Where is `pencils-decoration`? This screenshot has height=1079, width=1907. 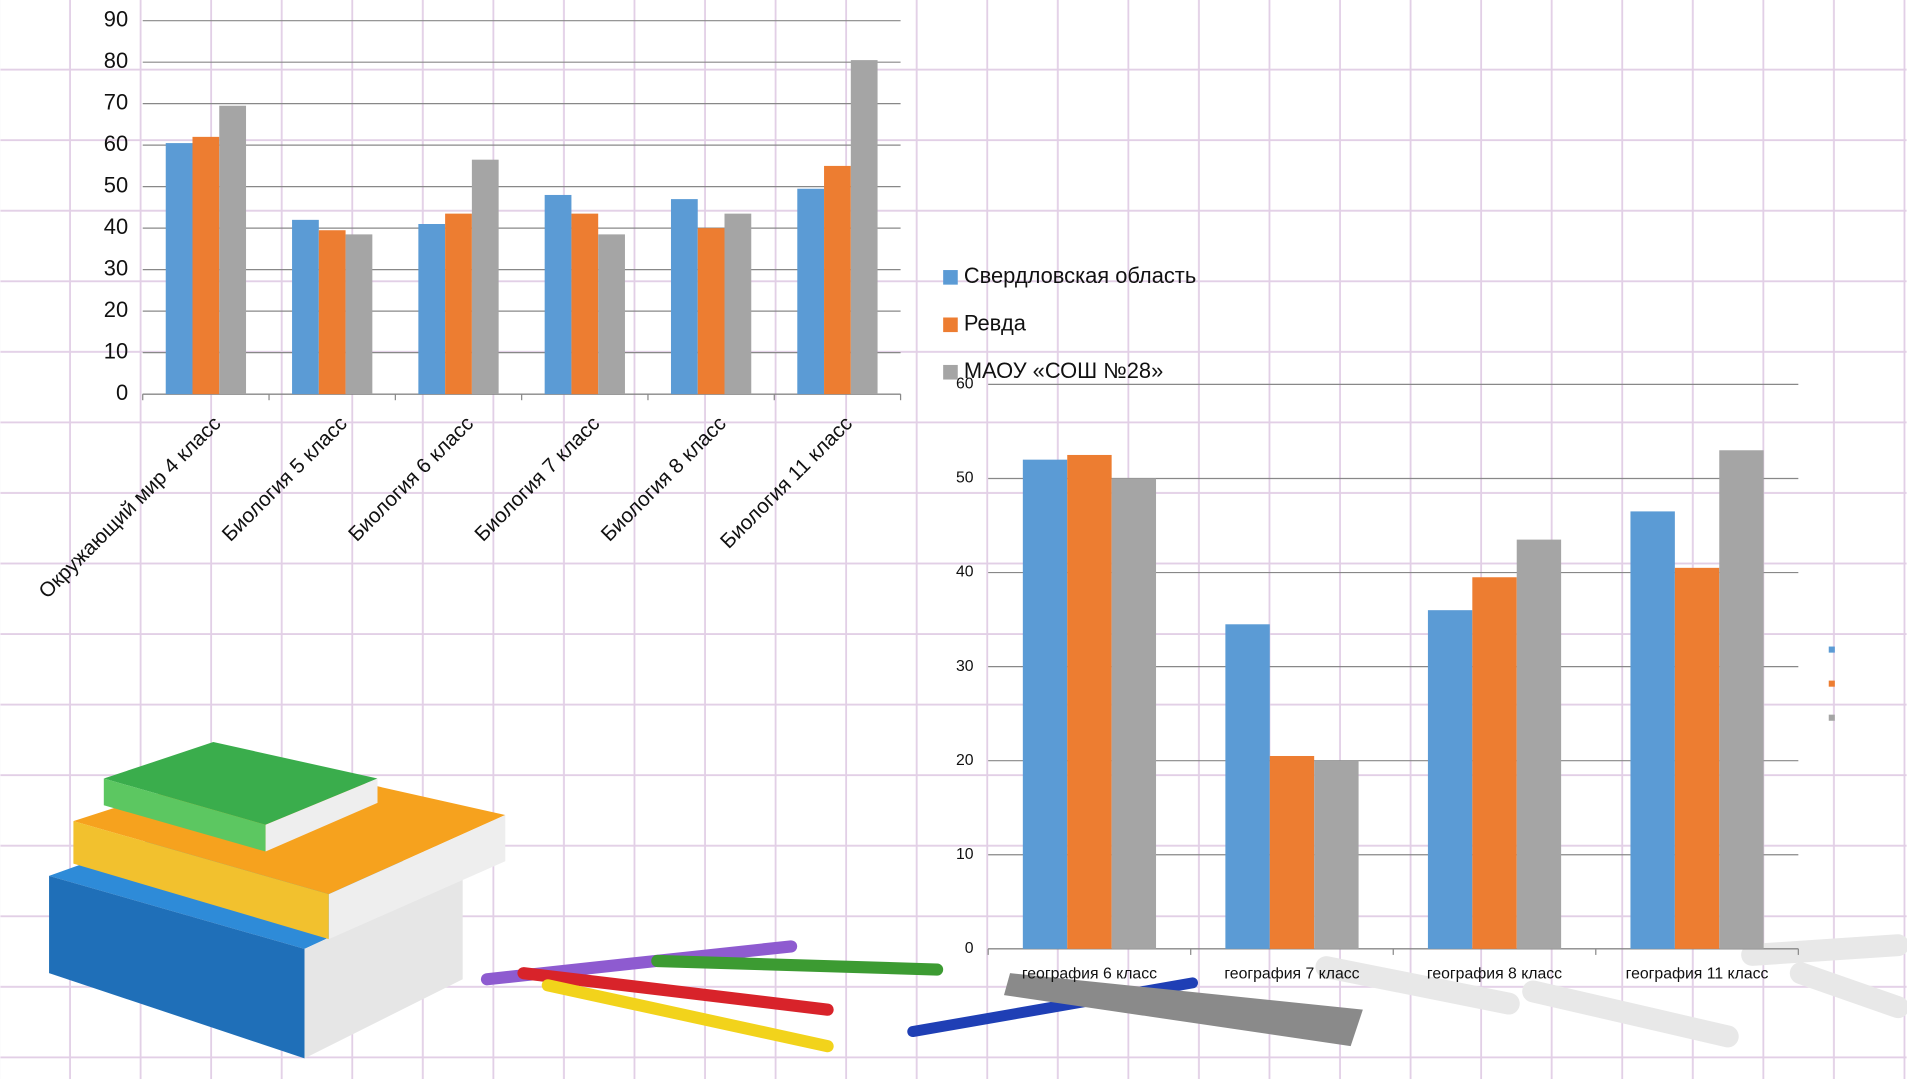
pencils-decoration is located at coordinates (1193, 993).